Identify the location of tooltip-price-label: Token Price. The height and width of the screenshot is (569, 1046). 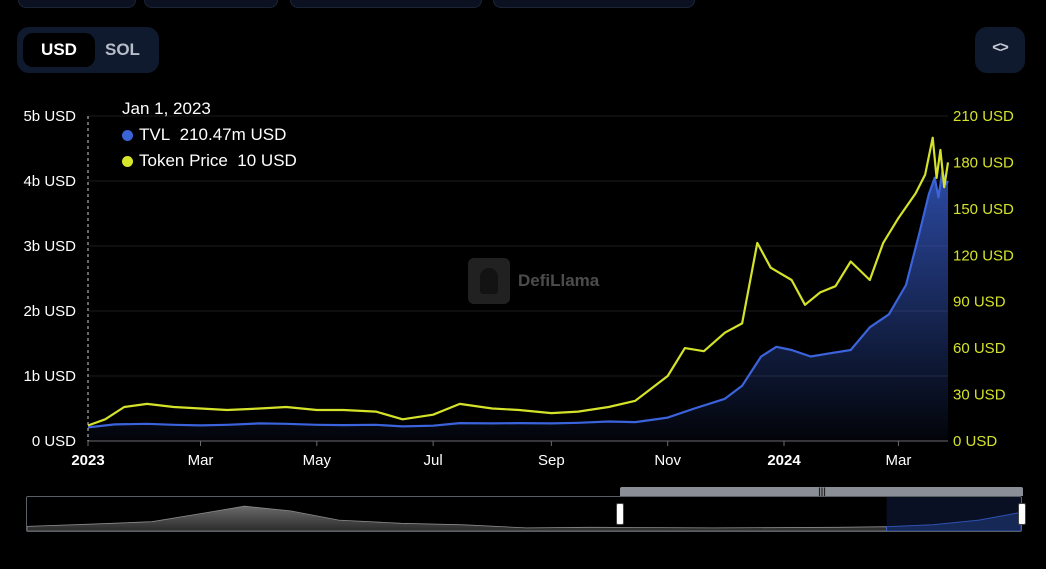
(183, 160).